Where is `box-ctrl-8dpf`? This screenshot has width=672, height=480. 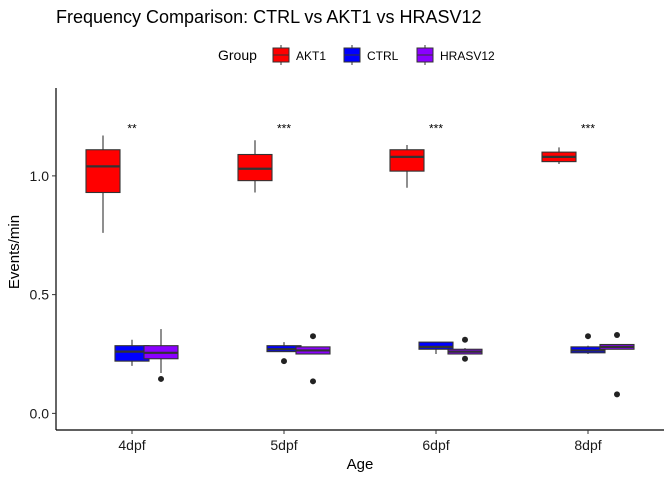
box-ctrl-8dpf is located at coordinates (588, 343).